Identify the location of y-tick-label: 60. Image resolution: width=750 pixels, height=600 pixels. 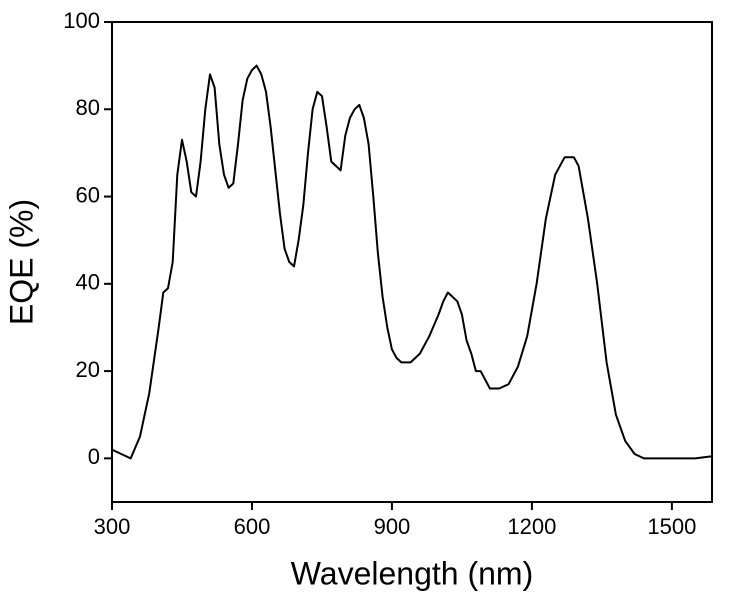
(88, 194).